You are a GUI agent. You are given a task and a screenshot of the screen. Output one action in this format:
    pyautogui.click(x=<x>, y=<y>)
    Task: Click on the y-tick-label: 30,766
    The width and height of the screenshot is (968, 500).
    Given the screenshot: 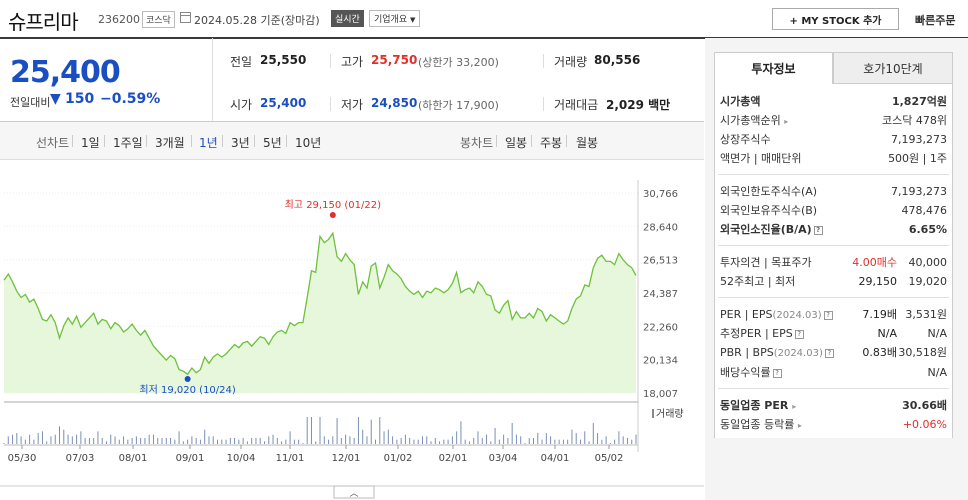 What is the action you would take?
    pyautogui.click(x=660, y=194)
    